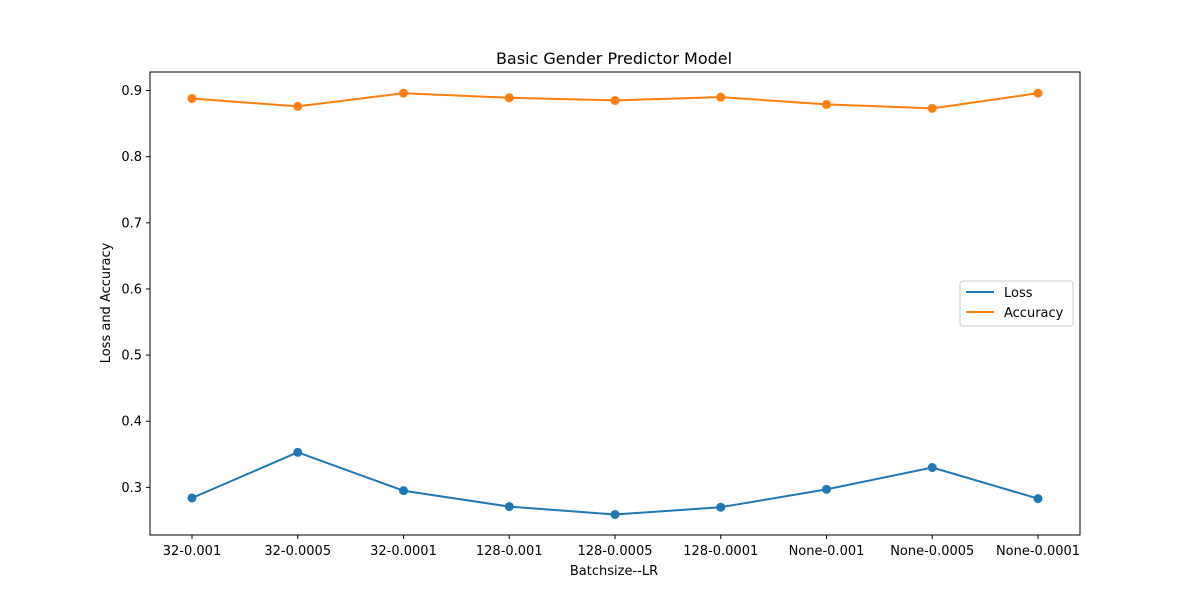 The width and height of the screenshot is (1200, 600). What do you see at coordinates (131, 422) in the screenshot?
I see `y-tick-label: 0.4` at bounding box center [131, 422].